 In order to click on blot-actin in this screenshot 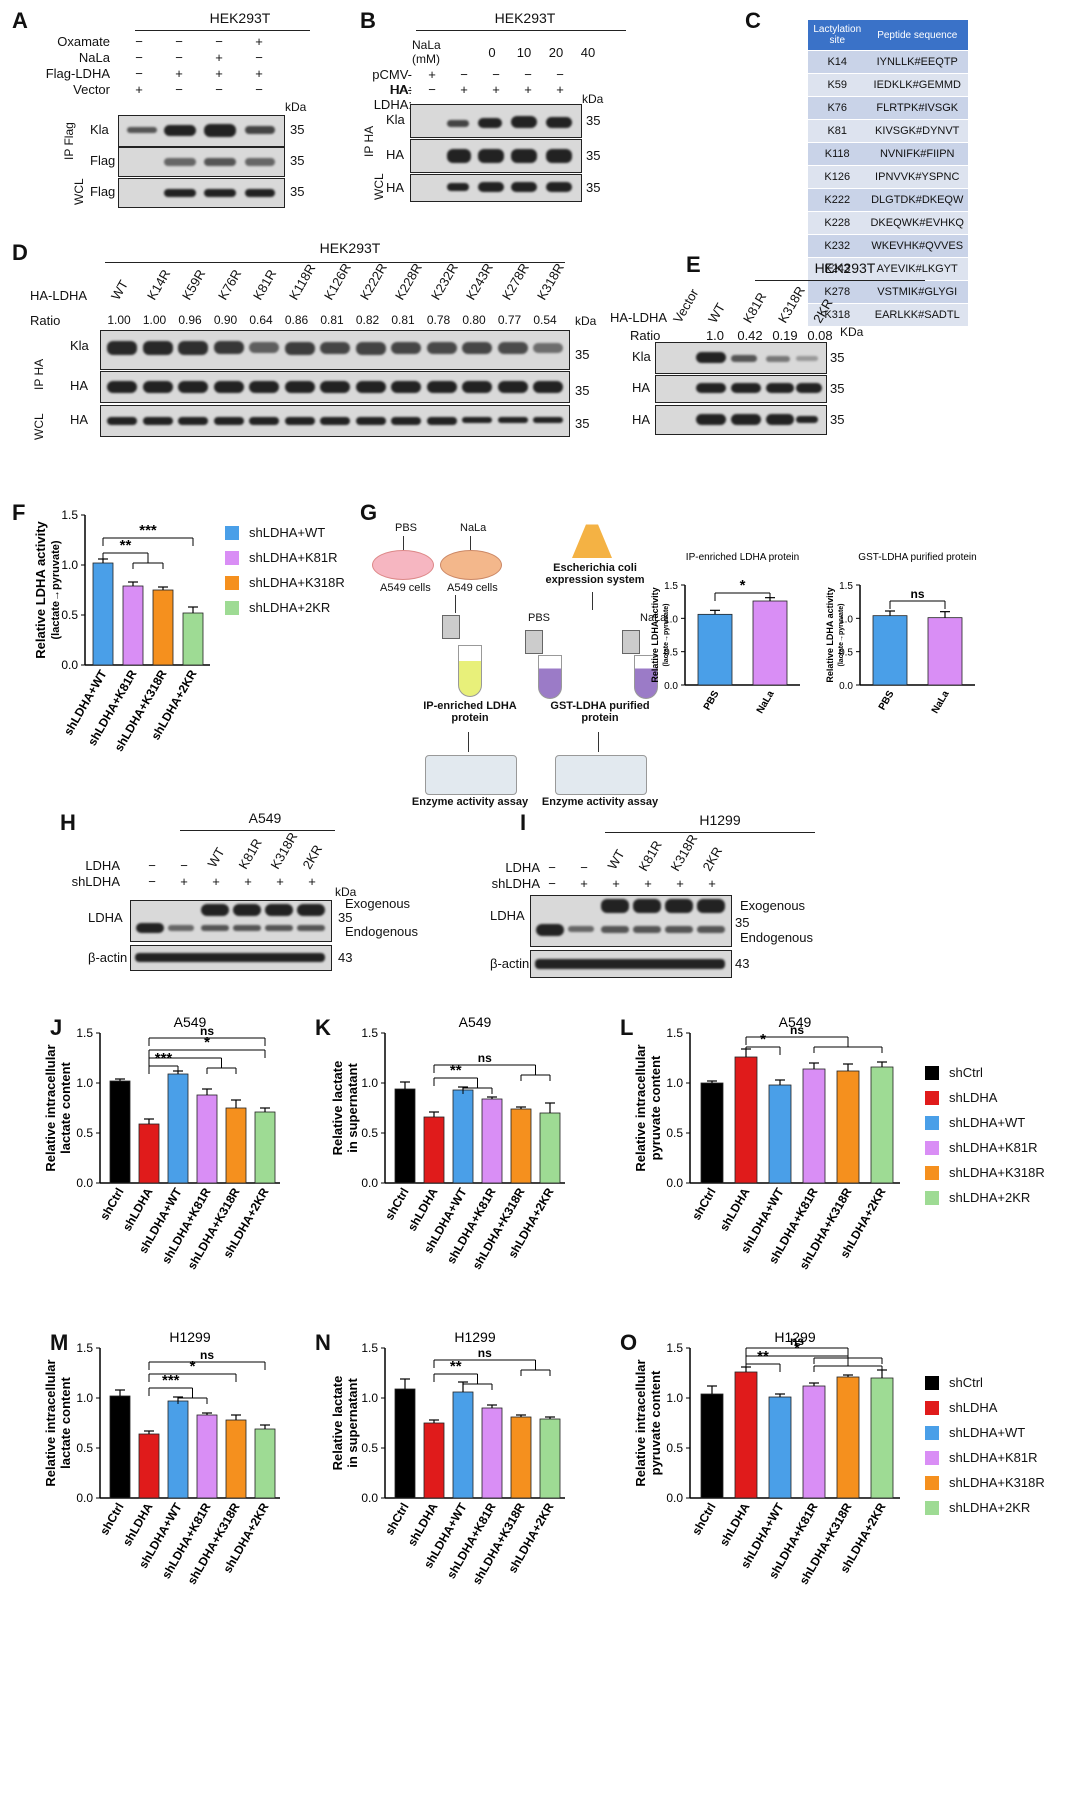, I will do `click(231, 958)`.